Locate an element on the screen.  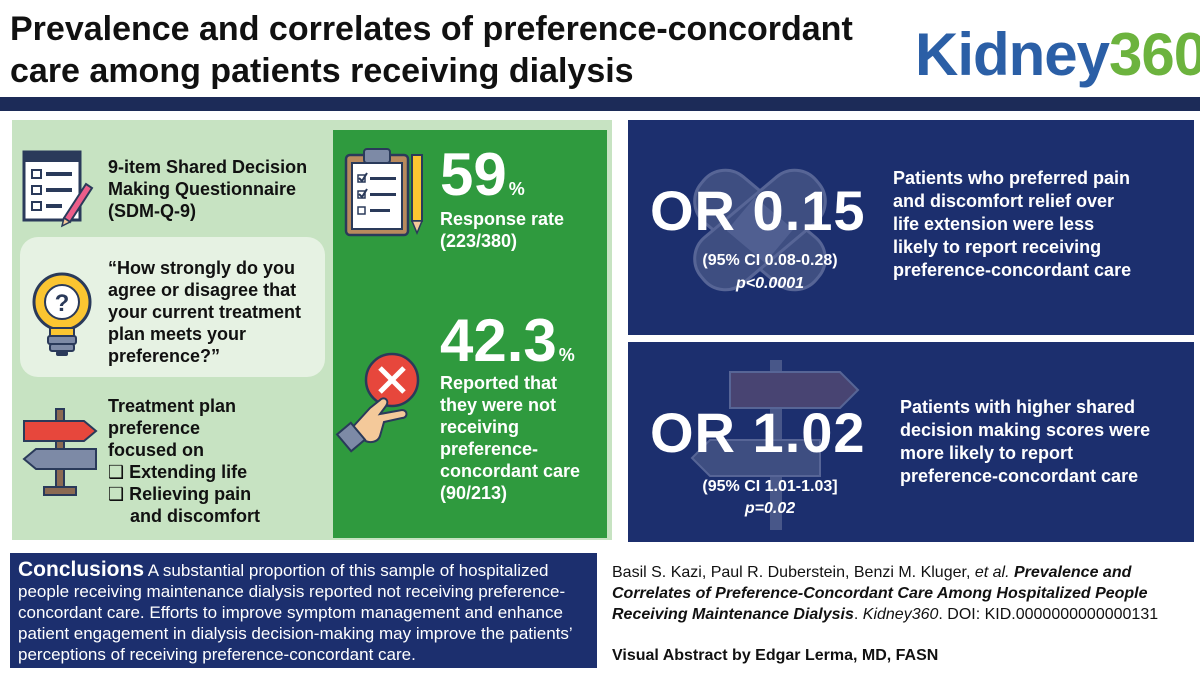
questionnaire-line-2: Making Questionnaire is located at coordinates (202, 189).